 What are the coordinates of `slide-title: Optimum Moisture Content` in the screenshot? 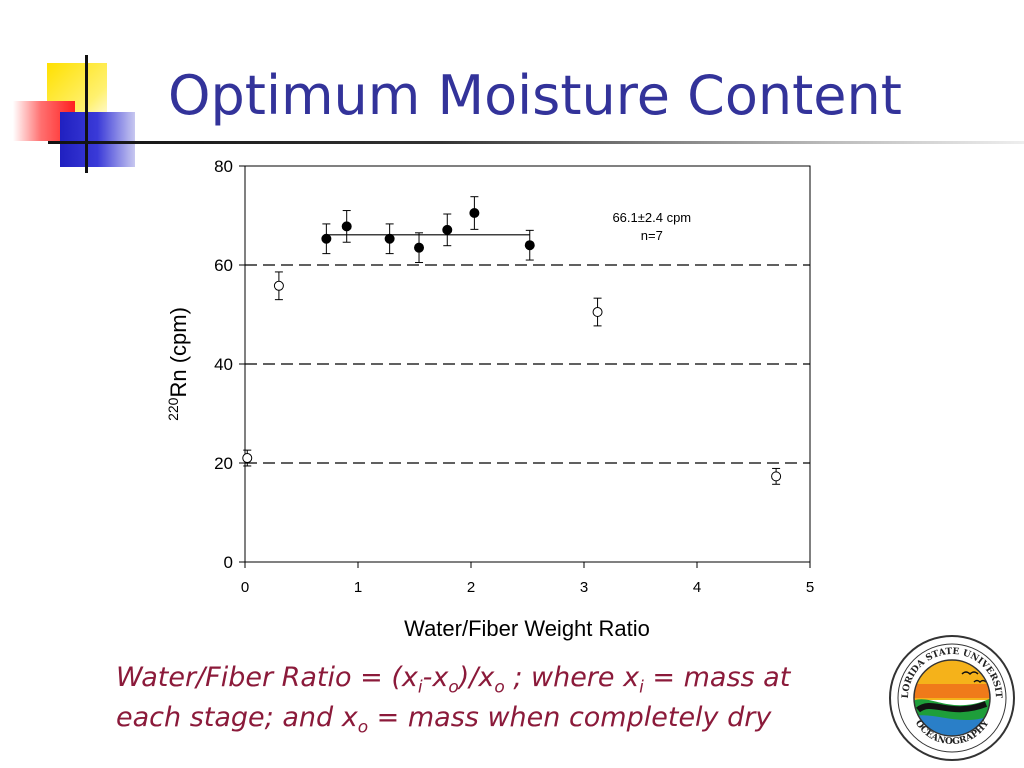 It's located at (535, 95).